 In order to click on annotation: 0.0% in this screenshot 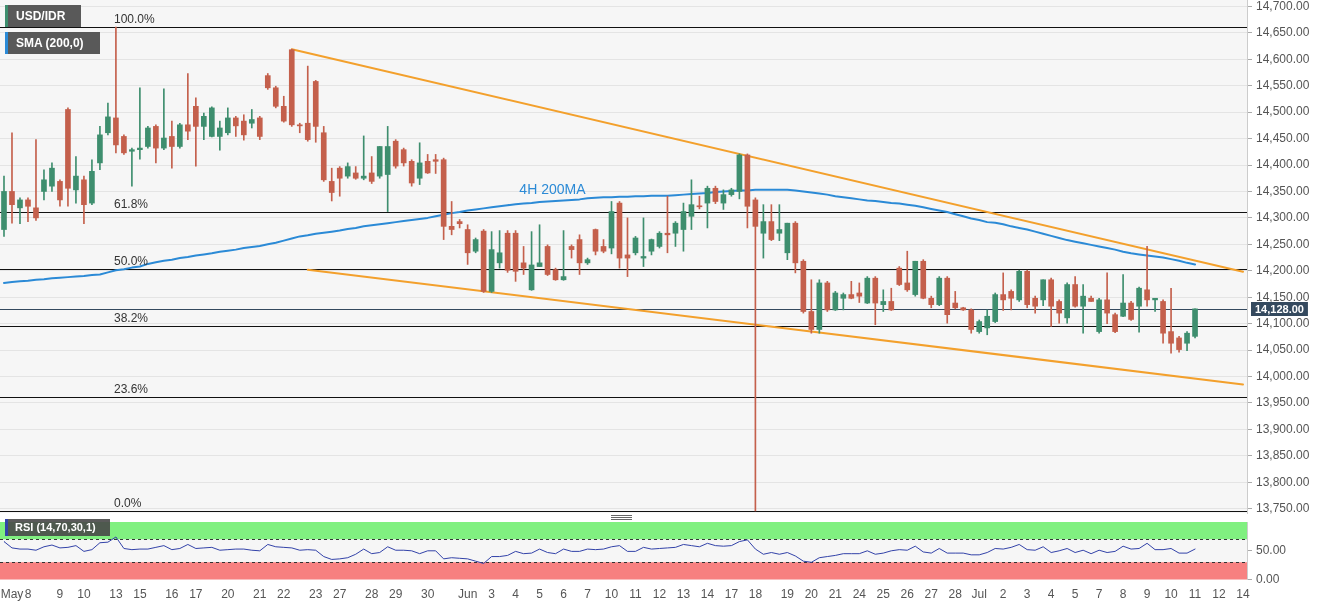, I will do `click(128, 503)`.